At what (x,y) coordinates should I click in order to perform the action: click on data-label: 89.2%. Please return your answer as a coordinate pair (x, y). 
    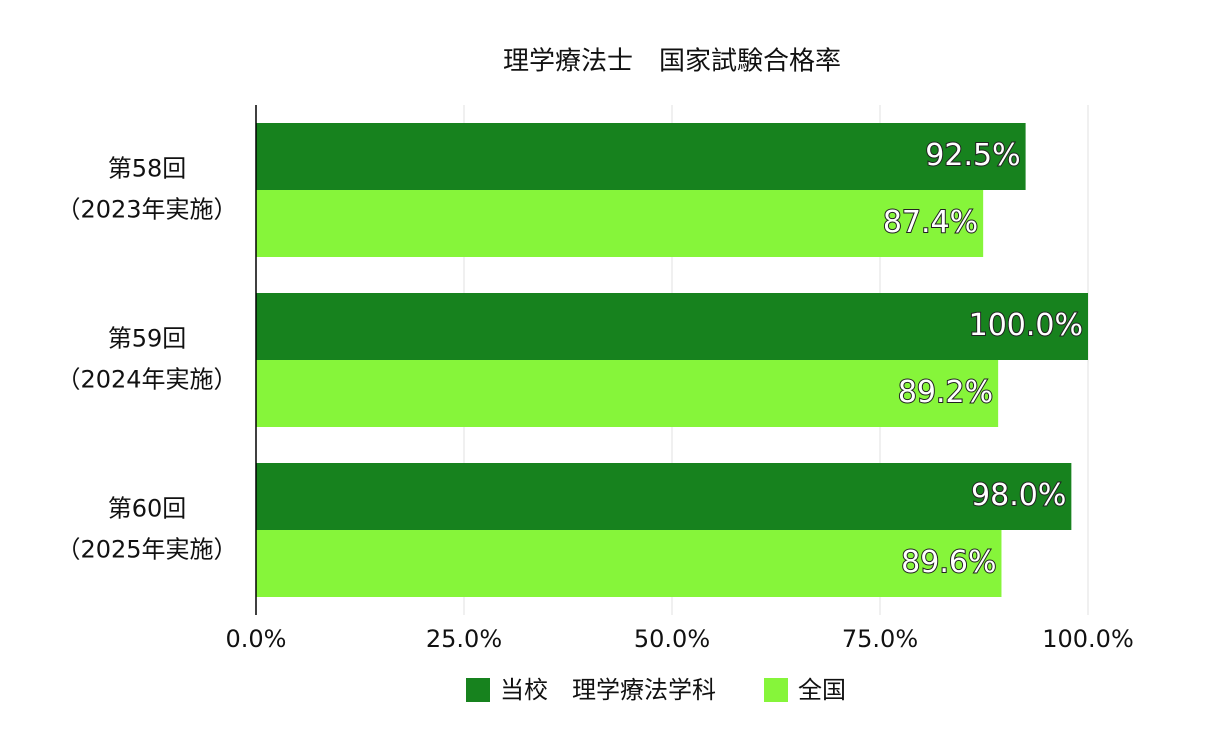
    Looking at the image, I should click on (945, 392).